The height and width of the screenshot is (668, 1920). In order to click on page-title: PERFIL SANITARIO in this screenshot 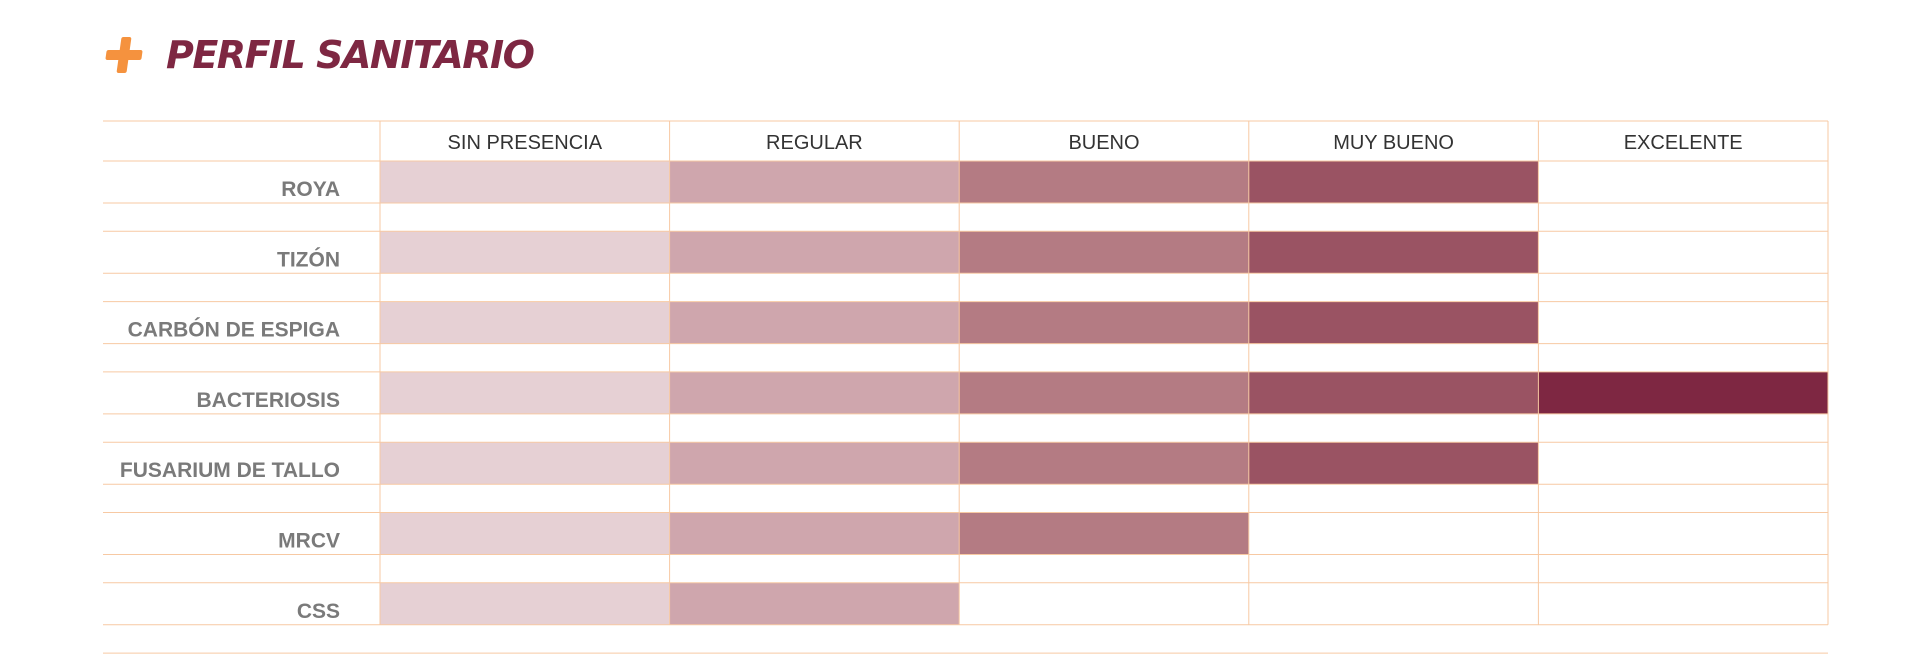, I will do `click(350, 55)`.